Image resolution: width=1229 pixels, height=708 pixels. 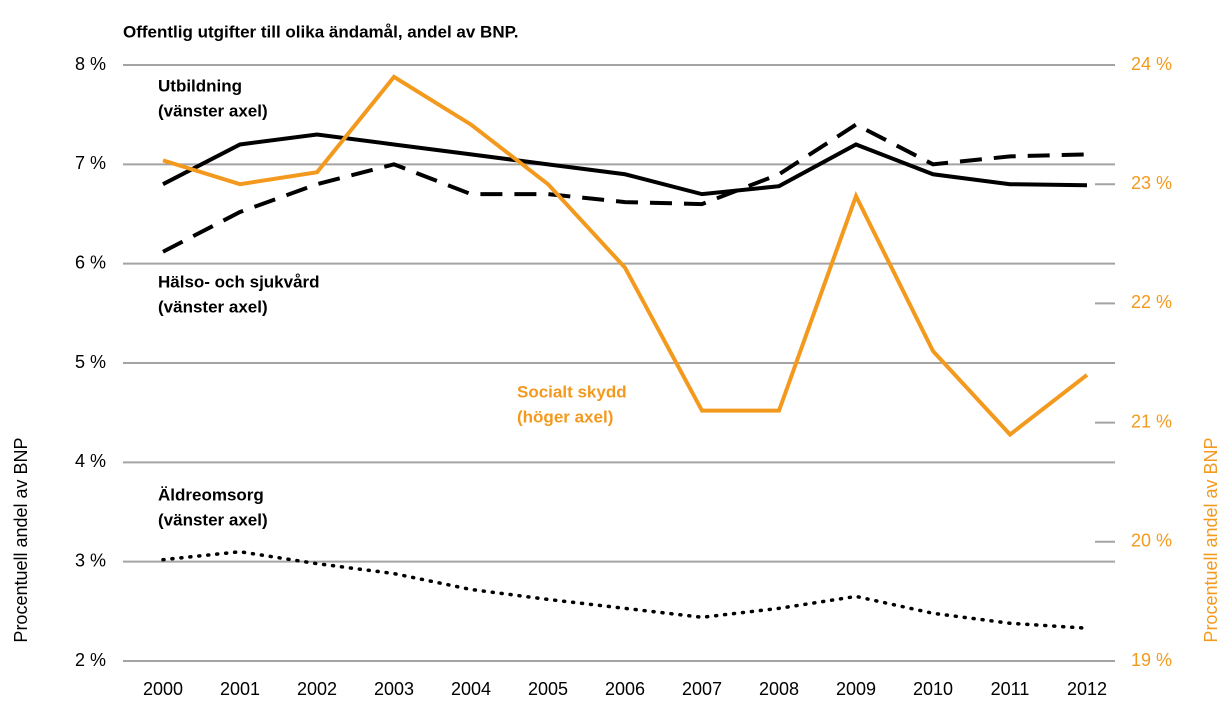 I want to click on series-note: (höger axel), so click(x=565, y=416).